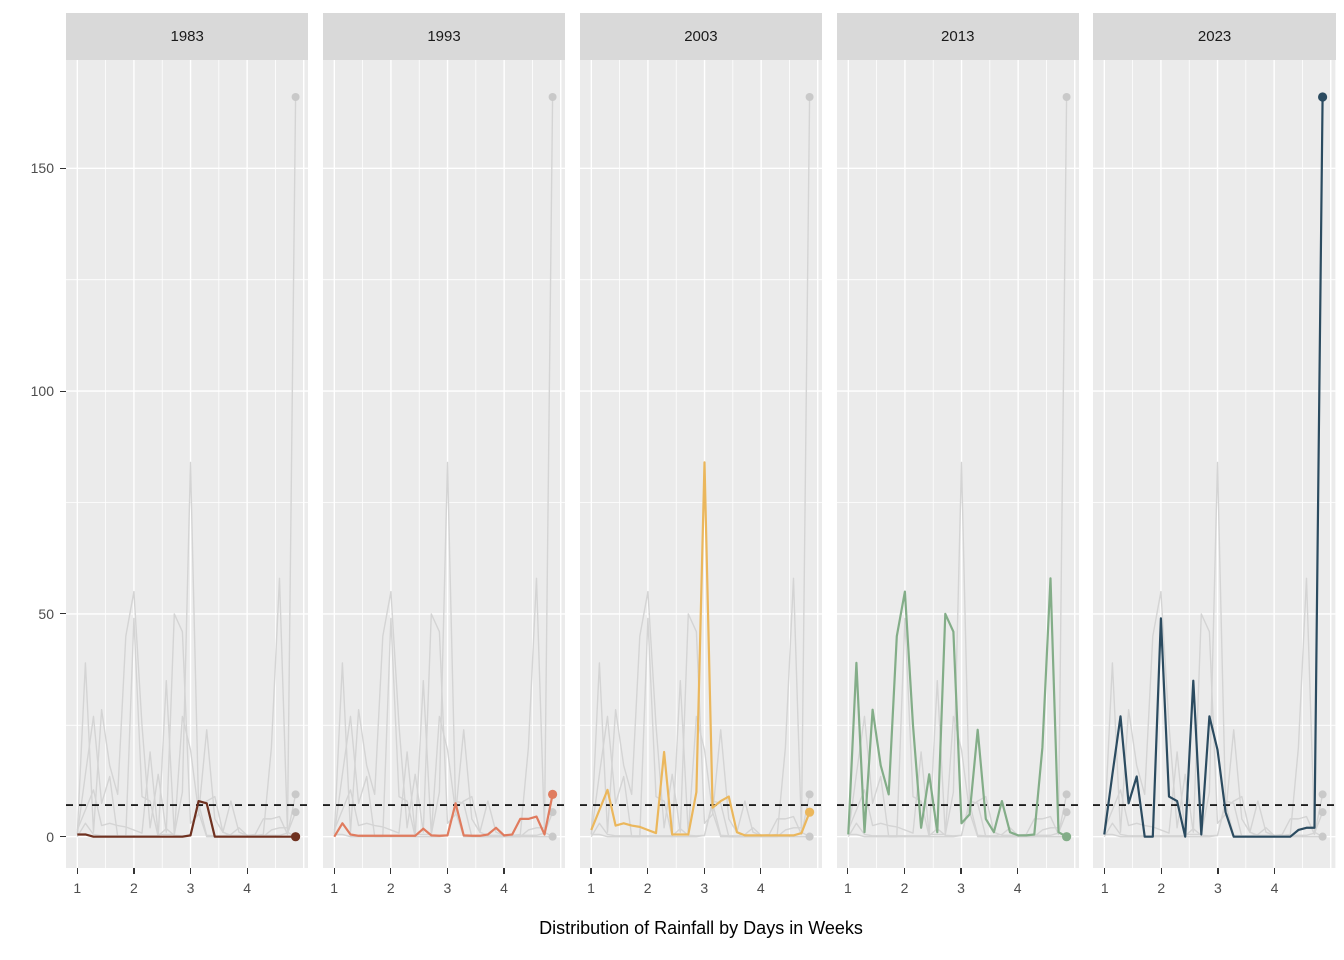 The height and width of the screenshot is (960, 1344). What do you see at coordinates (1214, 467) in the screenshot?
I see `highlight-series-line-2023` at bounding box center [1214, 467].